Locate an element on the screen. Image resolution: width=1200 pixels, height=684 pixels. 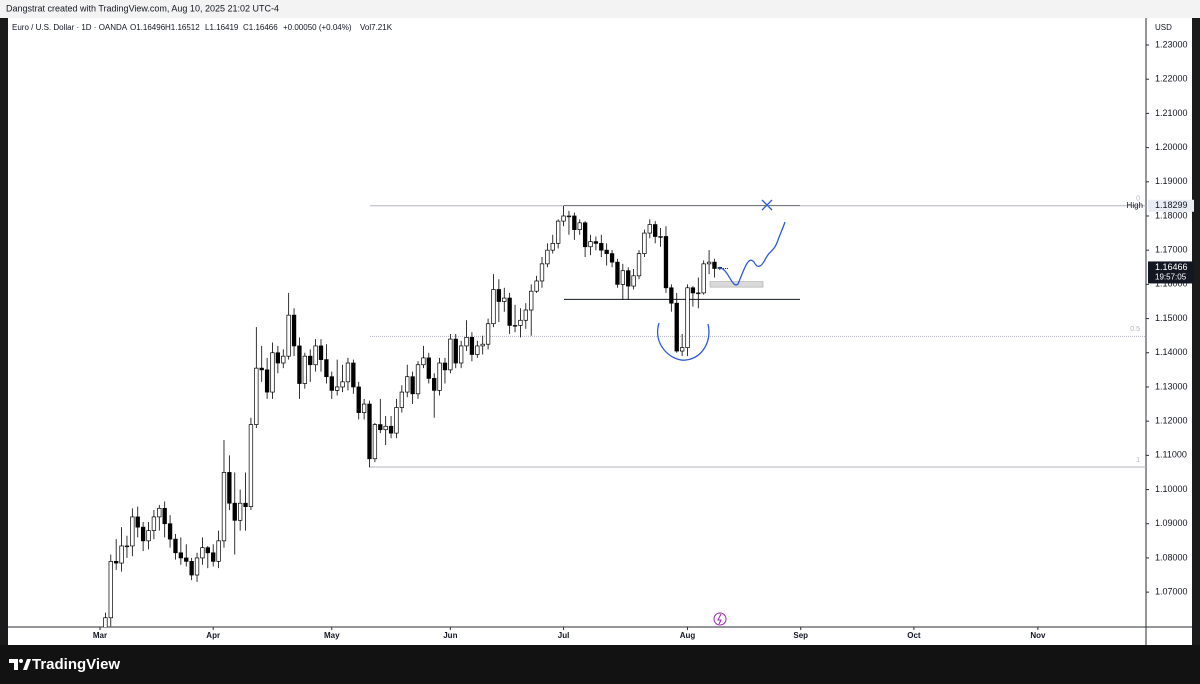
y-tick-label: 1.07000 is located at coordinates (1171, 591).